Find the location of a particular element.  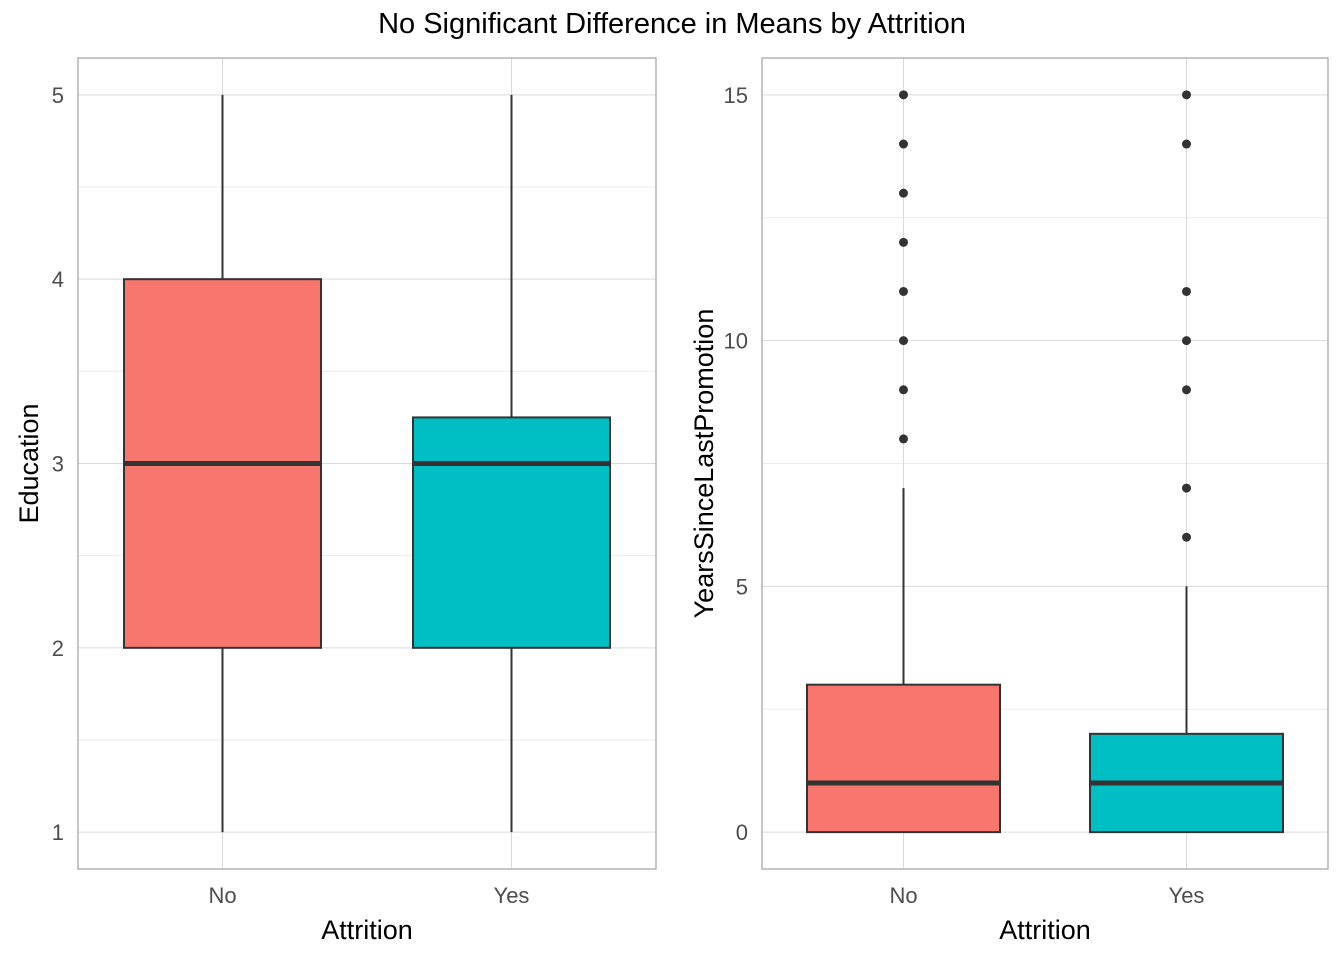

box-no is located at coordinates (903, 758).